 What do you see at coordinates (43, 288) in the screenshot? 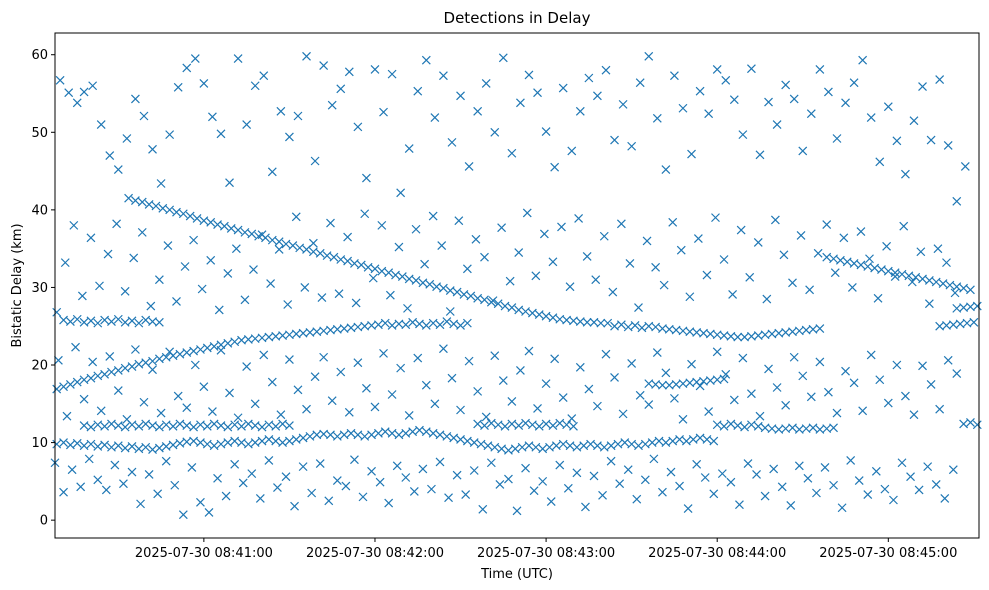
I see `y-axis-ticks: 0 10 20 30 40 50 60` at bounding box center [43, 288].